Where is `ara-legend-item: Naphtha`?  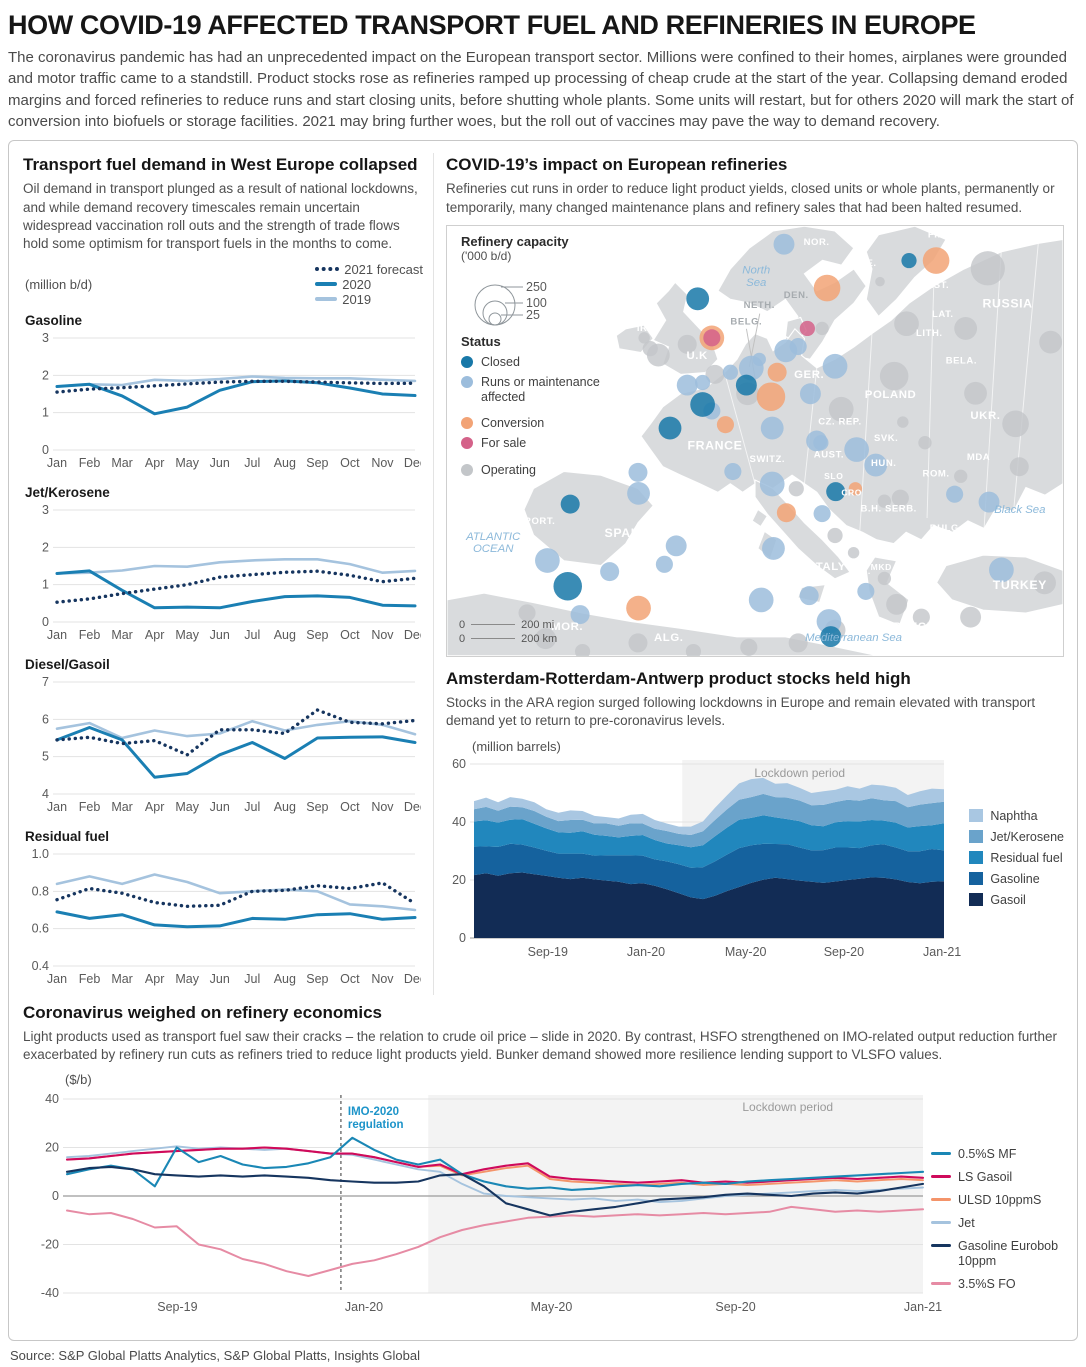
ara-legend-item: Naphtha is located at coordinates (1016, 816).